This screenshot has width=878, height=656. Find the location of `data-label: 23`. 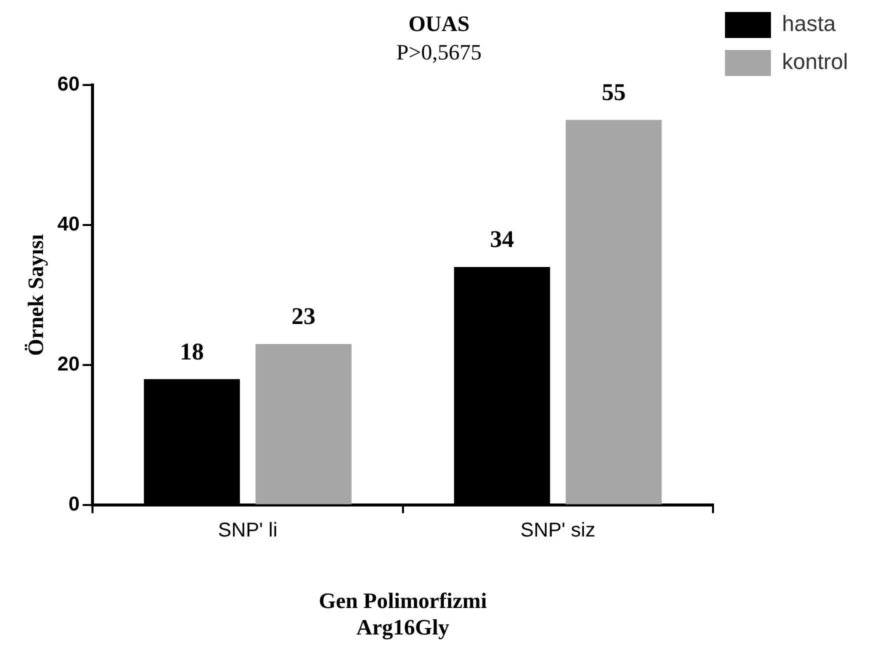

data-label: 23 is located at coordinates (304, 317).